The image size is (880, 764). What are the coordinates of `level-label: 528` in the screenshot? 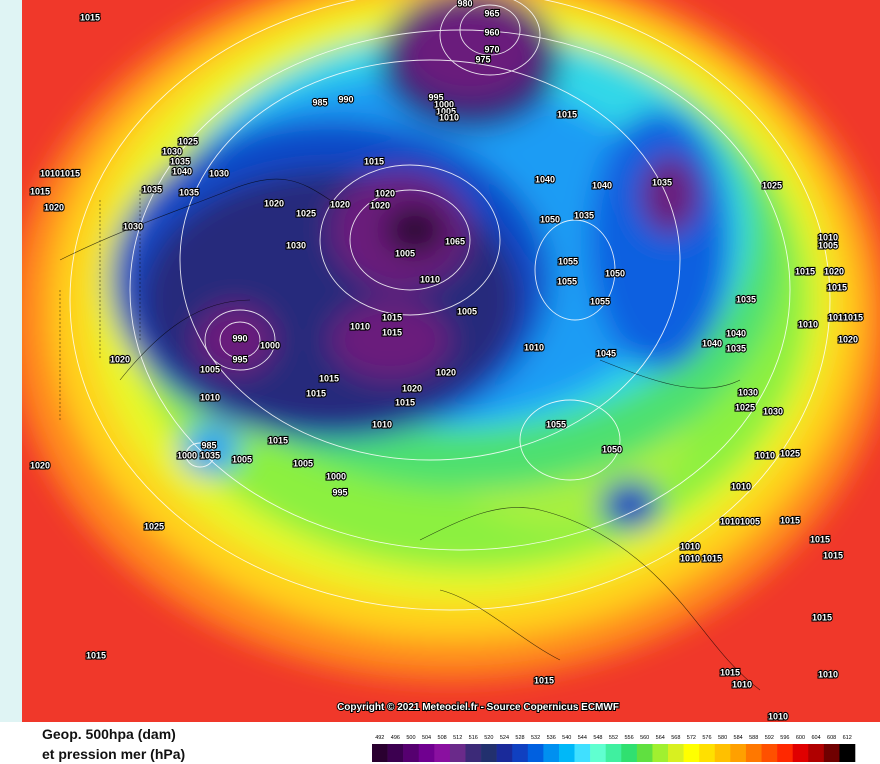 It's located at (519, 738).